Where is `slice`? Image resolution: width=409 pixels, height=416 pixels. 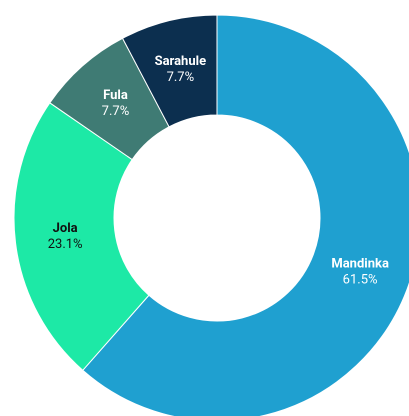
slice is located at coordinates (169, 71).